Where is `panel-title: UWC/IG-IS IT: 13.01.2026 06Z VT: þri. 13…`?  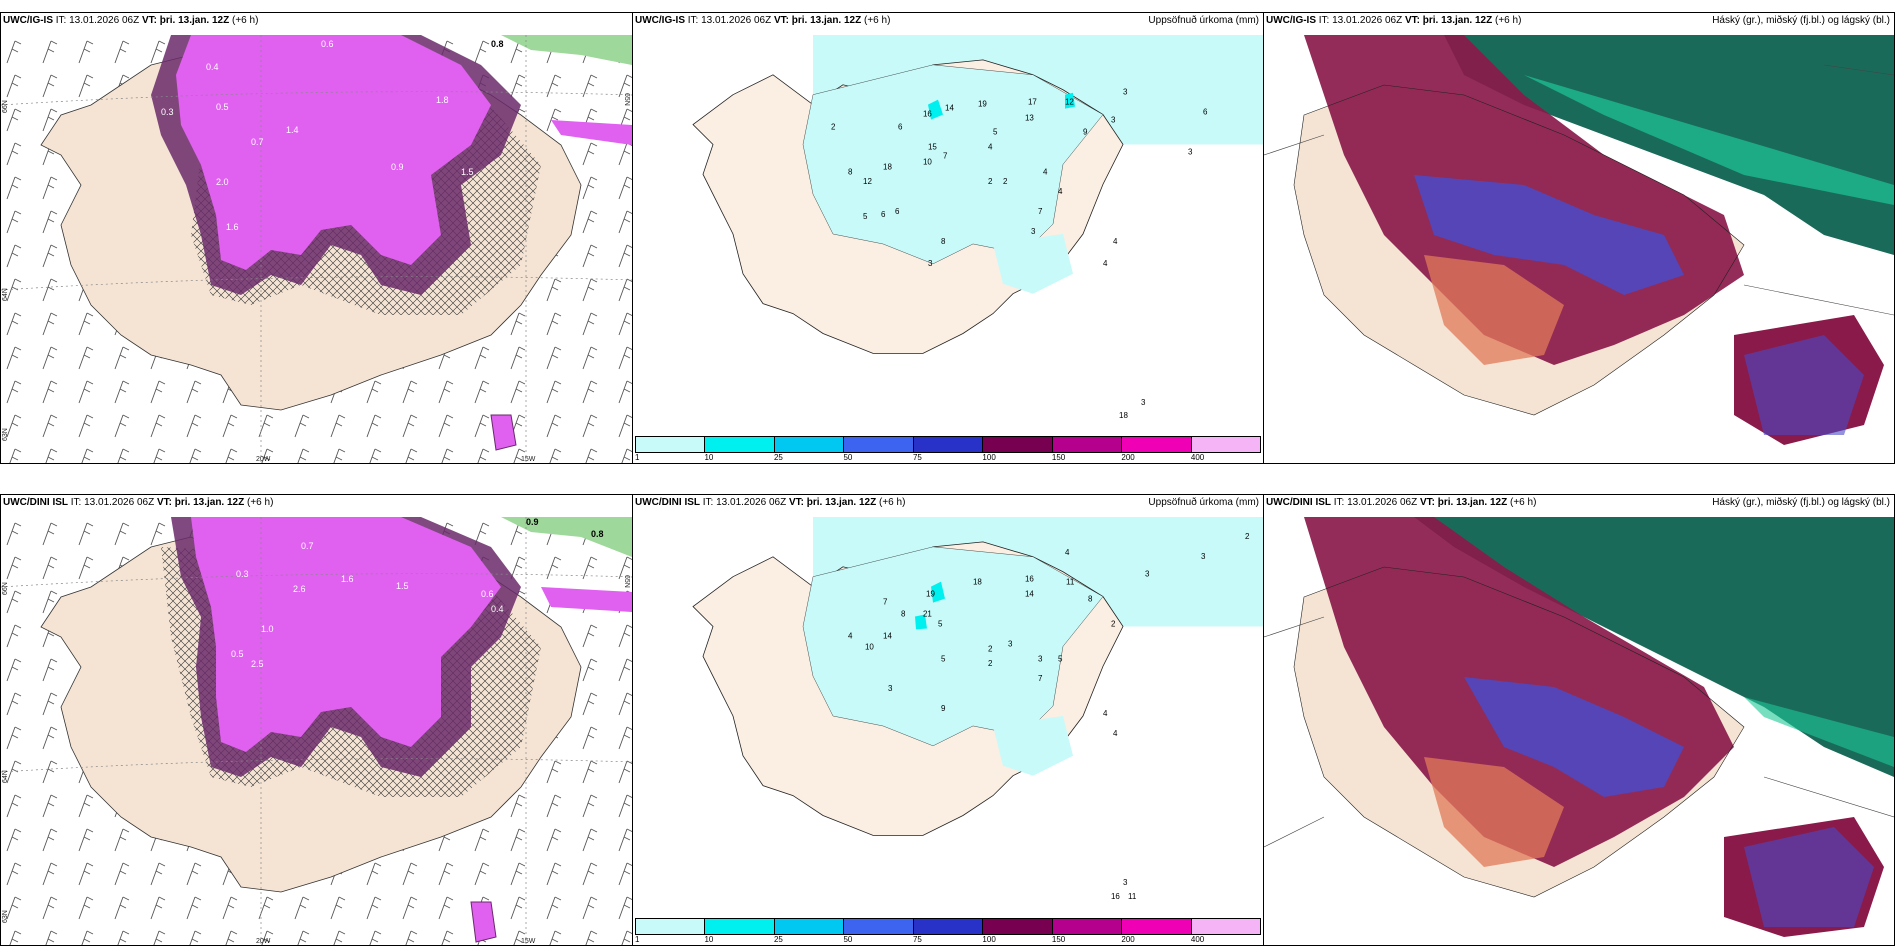
panel-title: UWC/IG-IS IT: 13.01.2026 06Z VT: þri. 13… is located at coordinates (762, 21).